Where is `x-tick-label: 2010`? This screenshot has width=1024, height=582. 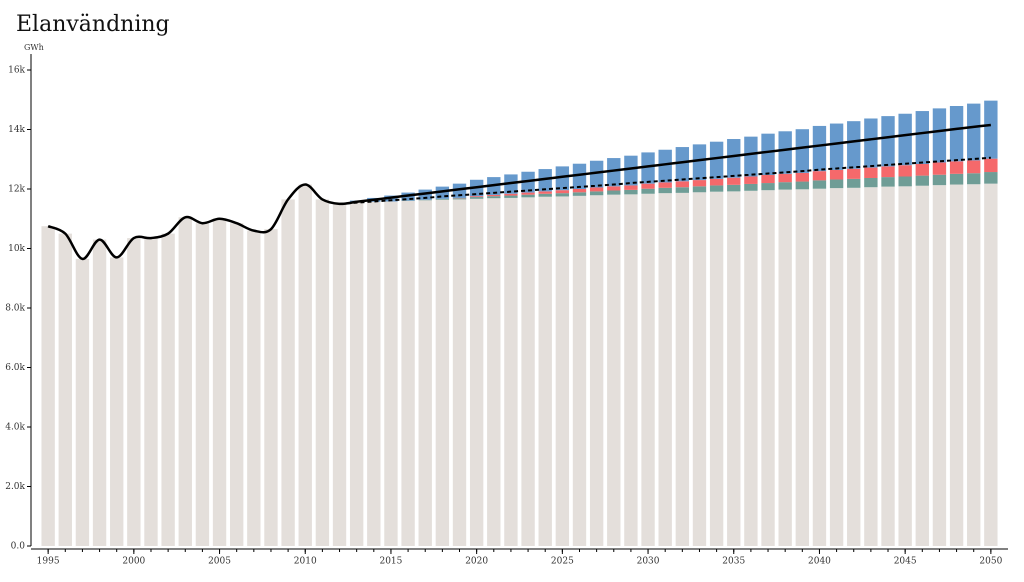
x-tick-label: 2010 is located at coordinates (305, 562).